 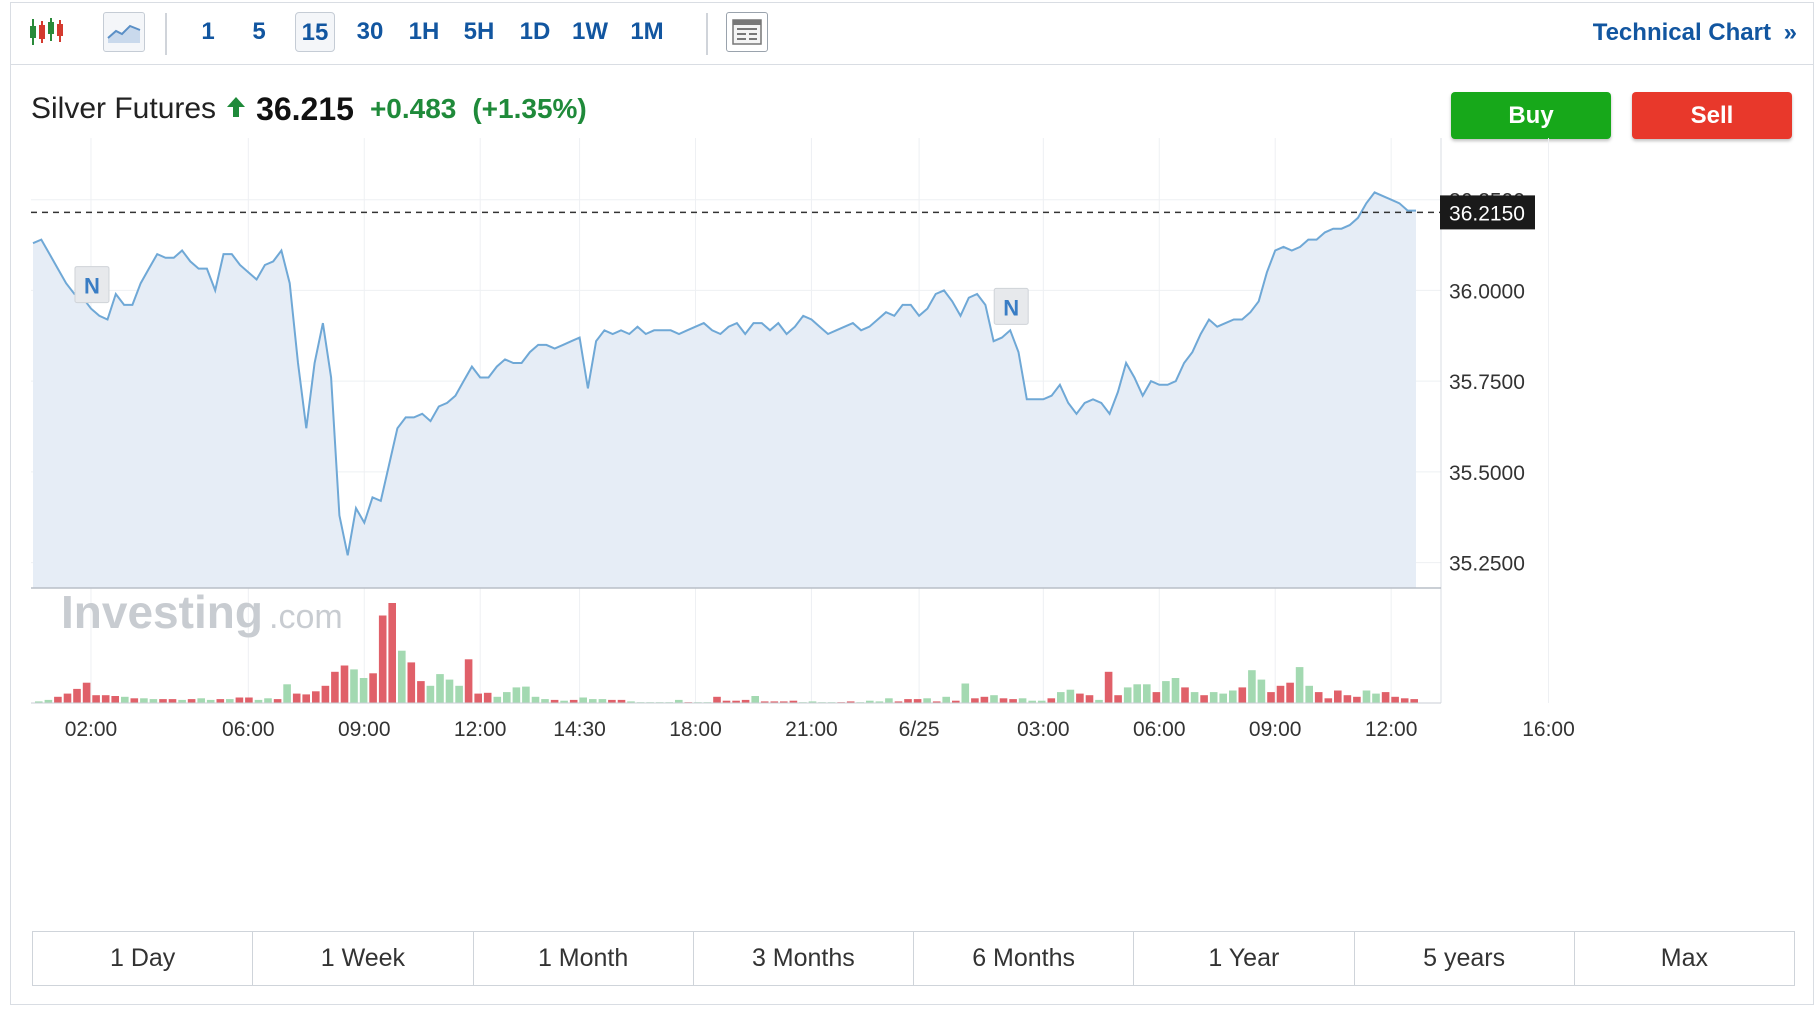 I want to click on buy-button: Buy, so click(x=1531, y=115).